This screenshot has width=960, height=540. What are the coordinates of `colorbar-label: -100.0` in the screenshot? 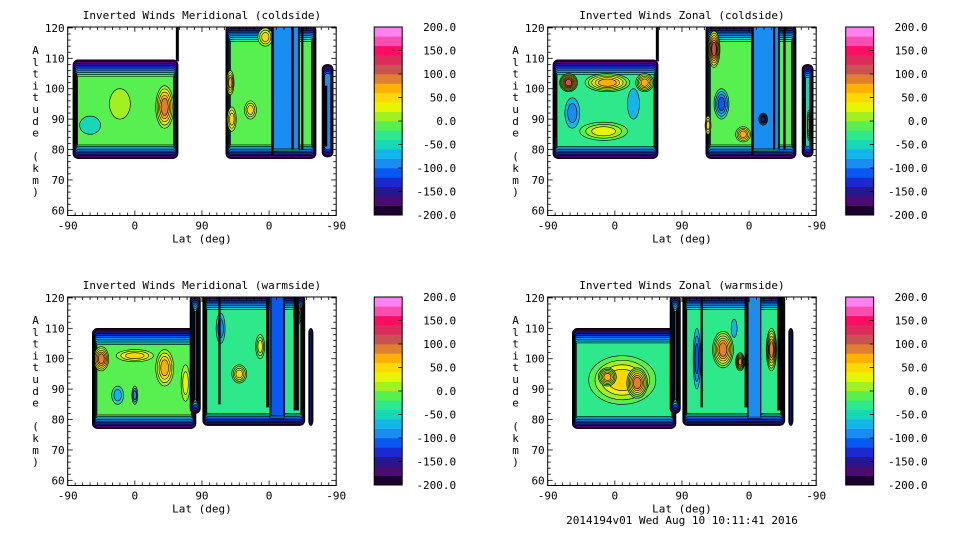 It's located at (908, 168).